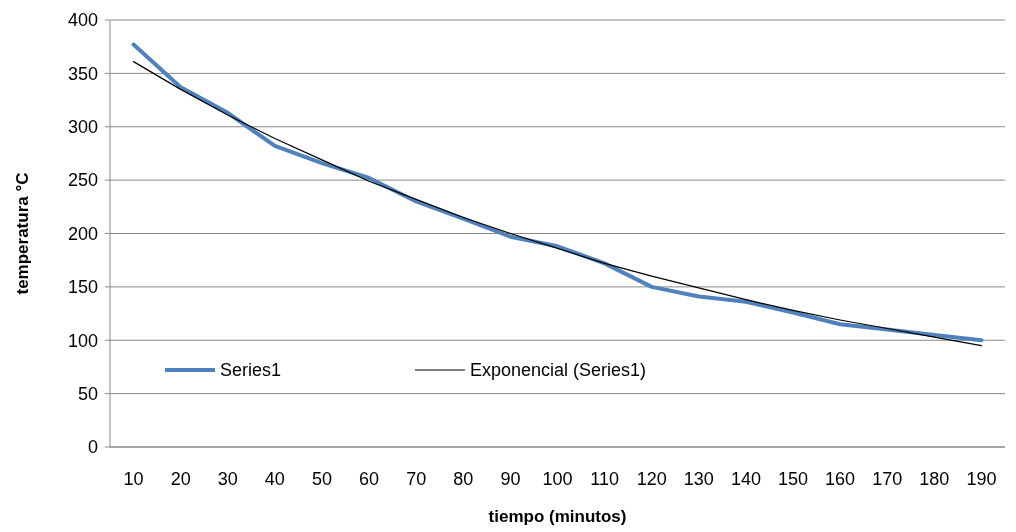 The width and height of the screenshot is (1016, 532). What do you see at coordinates (321, 479) in the screenshot?
I see `x-tick-label: 50` at bounding box center [321, 479].